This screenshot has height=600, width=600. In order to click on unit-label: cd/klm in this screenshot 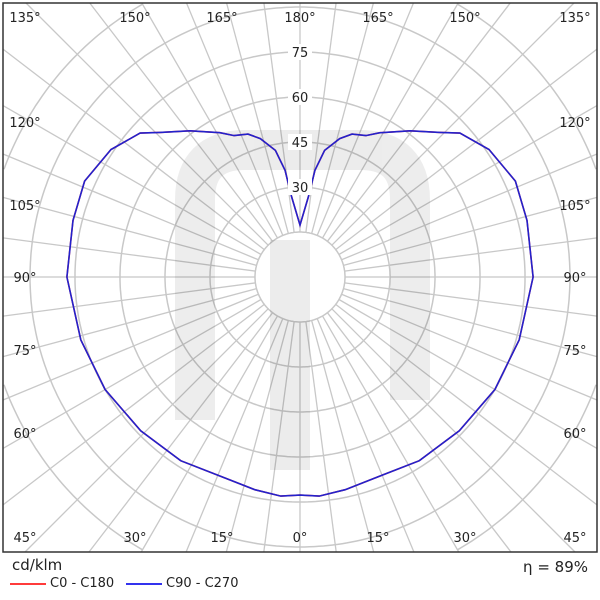, I will do `click(37, 565)`.